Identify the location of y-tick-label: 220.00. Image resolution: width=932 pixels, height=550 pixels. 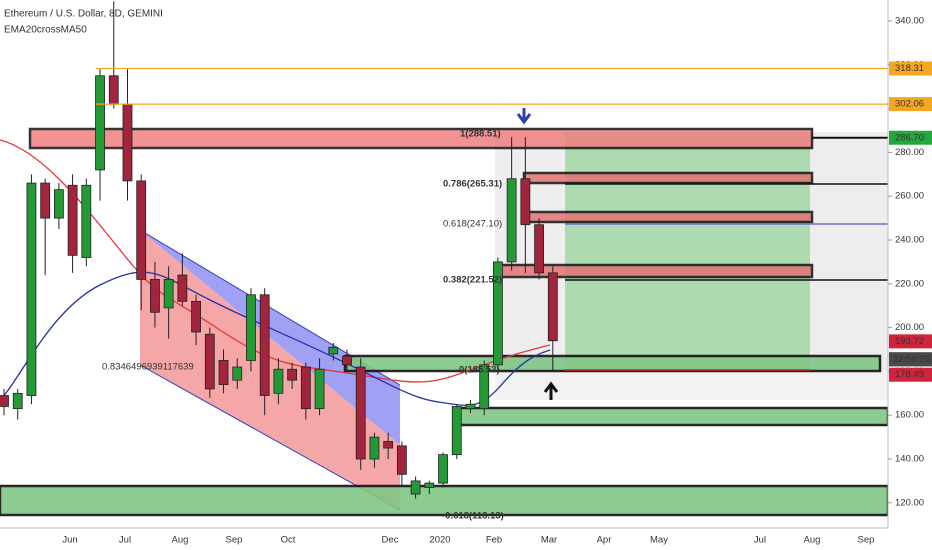
(909, 283).